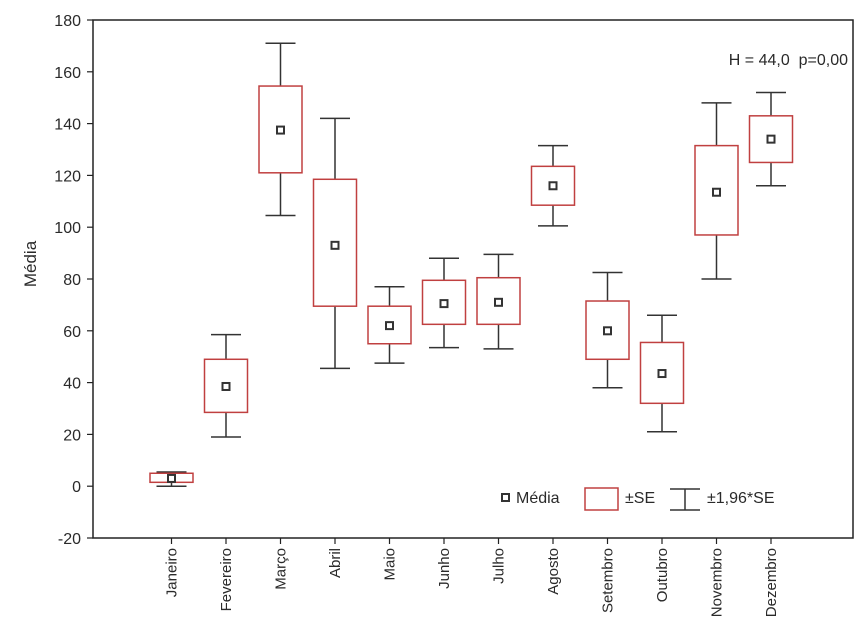 This screenshot has width=855, height=629. Describe the element at coordinates (741, 498) in the screenshot. I see `legend-ci-label: ±1,96*SE` at that location.